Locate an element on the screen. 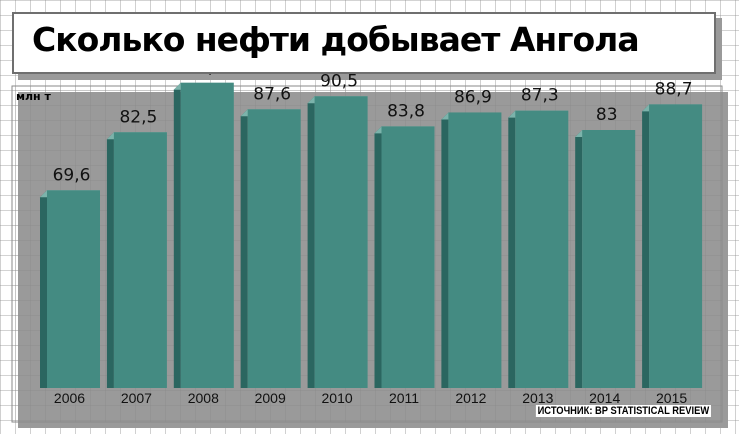 The height and width of the screenshot is (434, 739). title-box: Сколько нефти добывает Ангола is located at coordinates (364, 43).